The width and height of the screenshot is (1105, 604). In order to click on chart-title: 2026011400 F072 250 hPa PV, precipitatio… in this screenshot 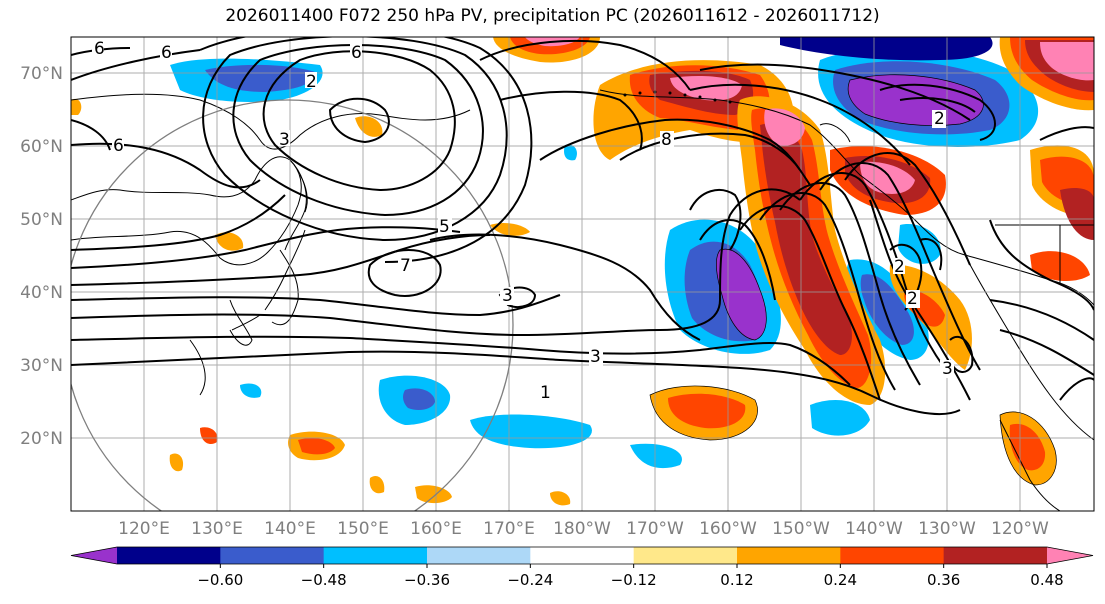, I will do `click(552, 16)`.